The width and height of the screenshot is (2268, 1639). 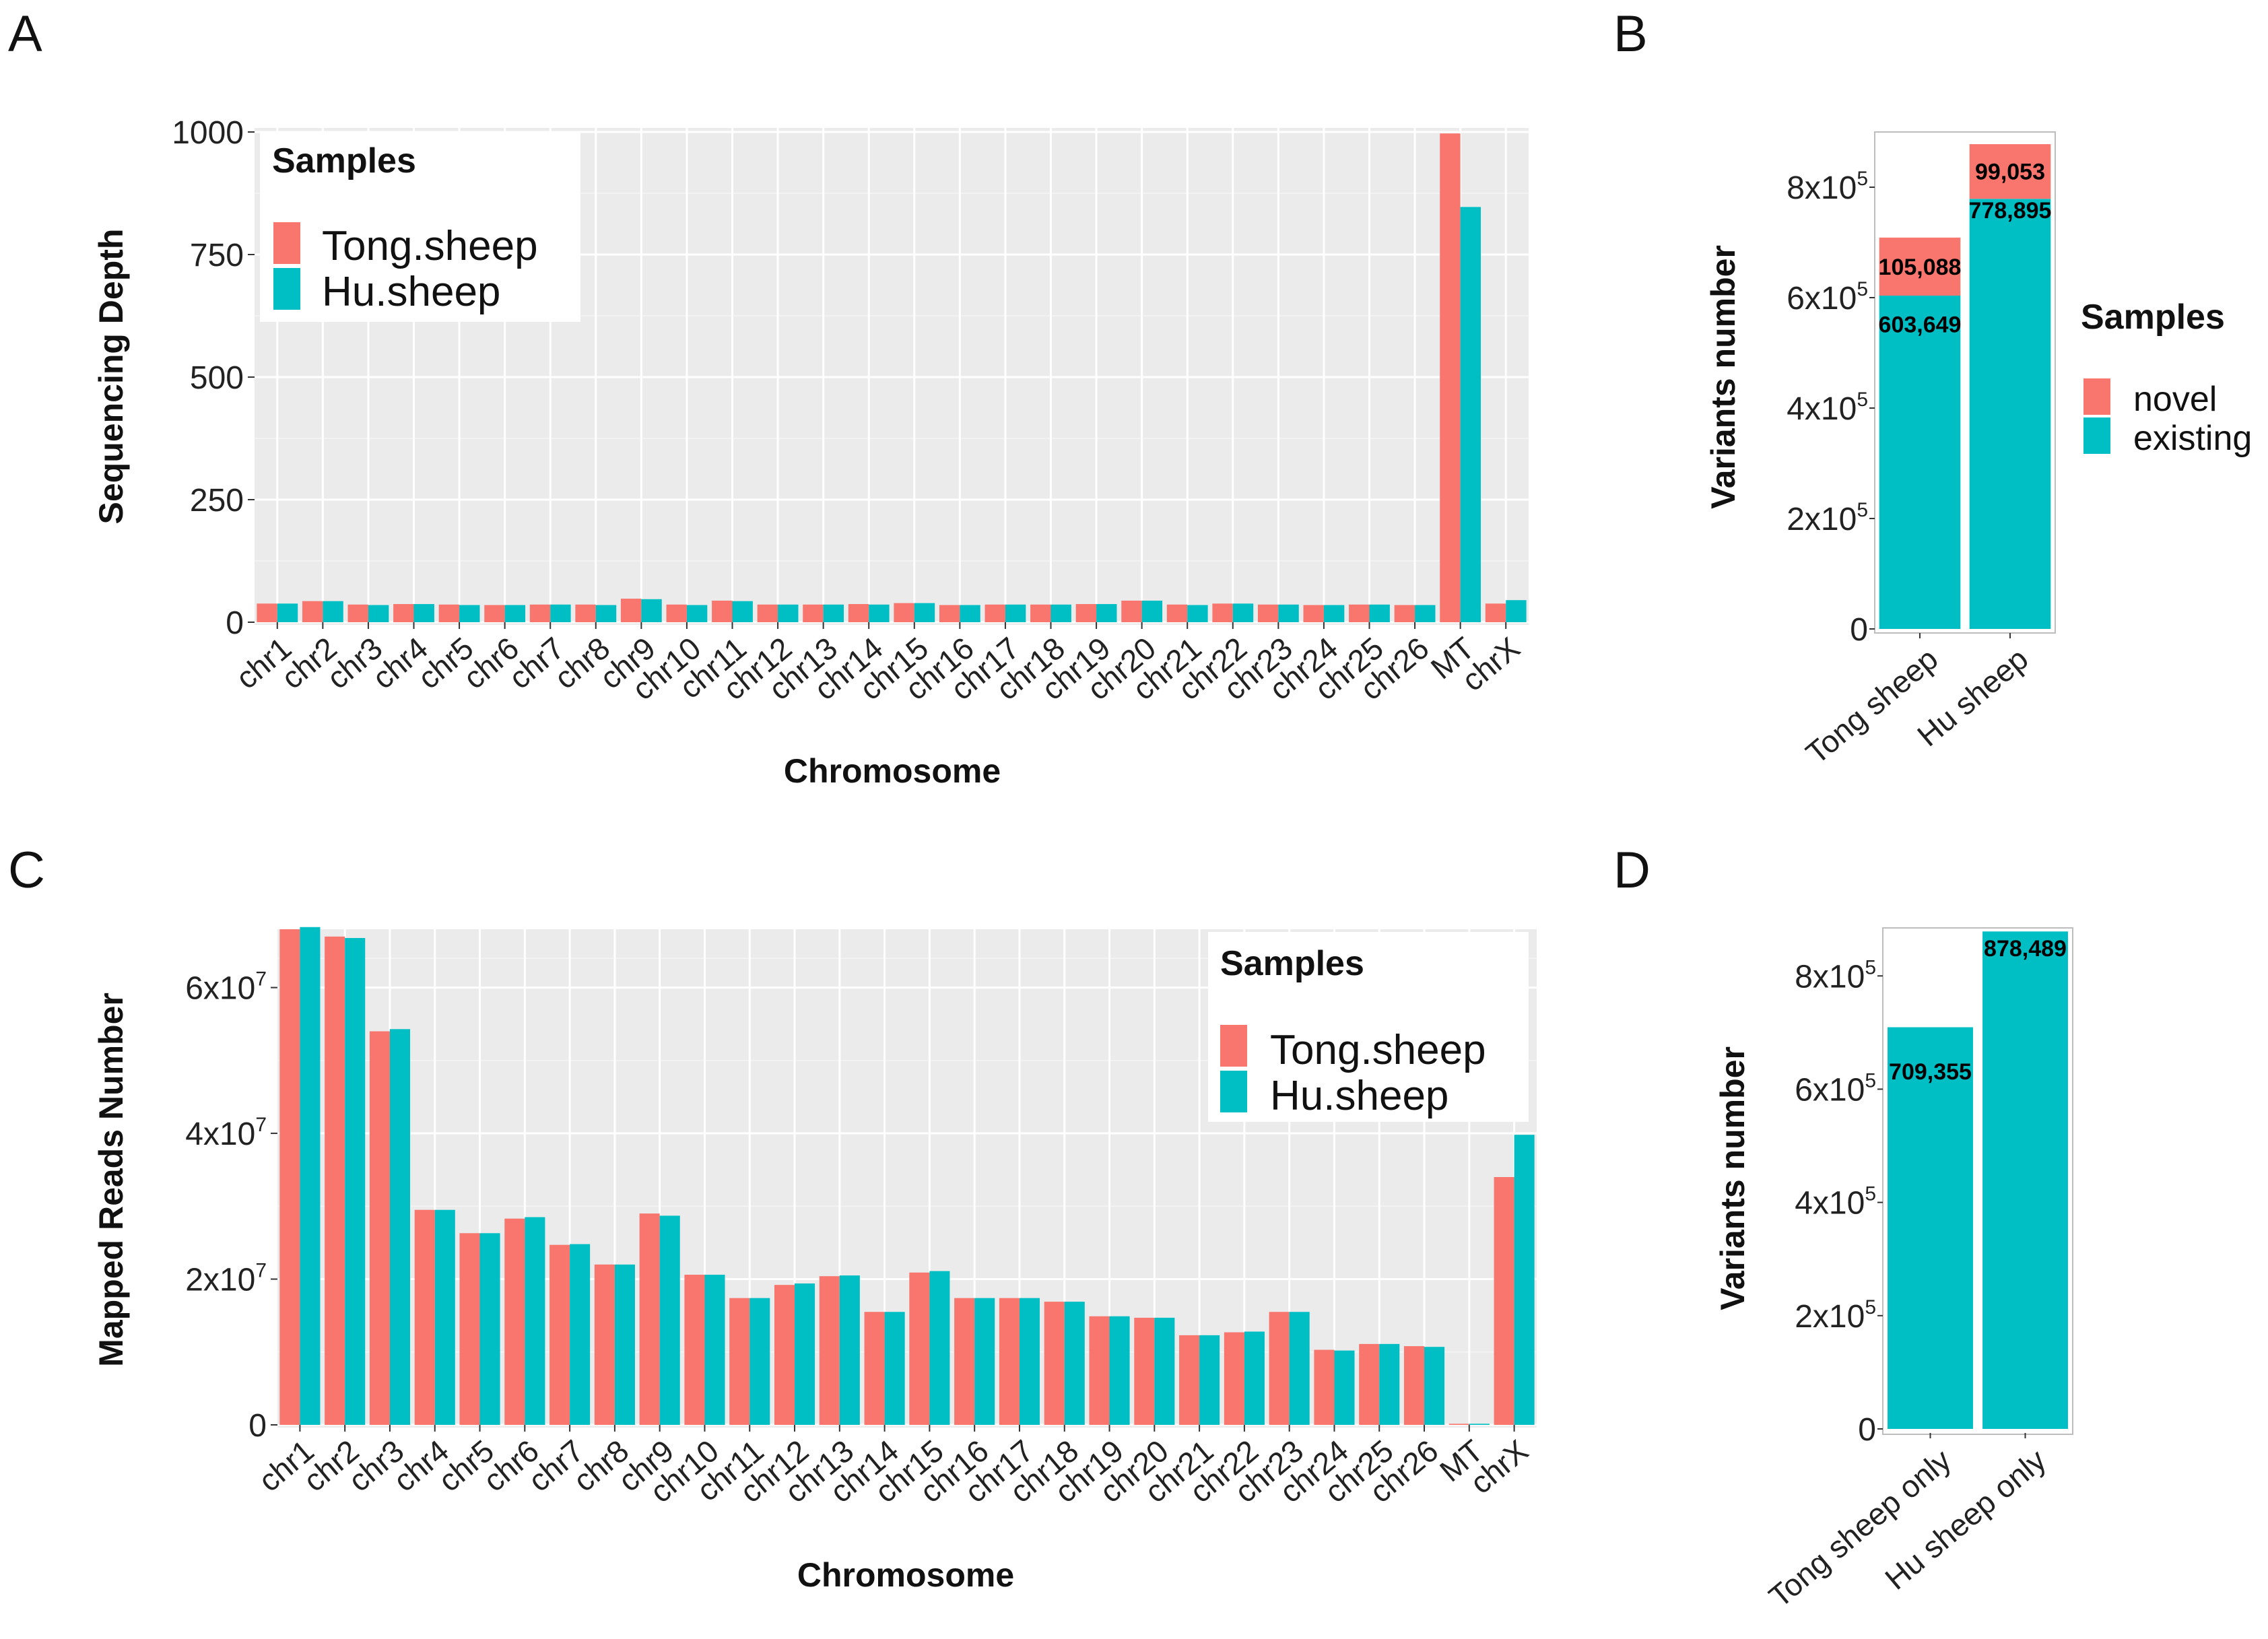 I want to click on bar-hu-sheep-chr17, so click(x=1016, y=613).